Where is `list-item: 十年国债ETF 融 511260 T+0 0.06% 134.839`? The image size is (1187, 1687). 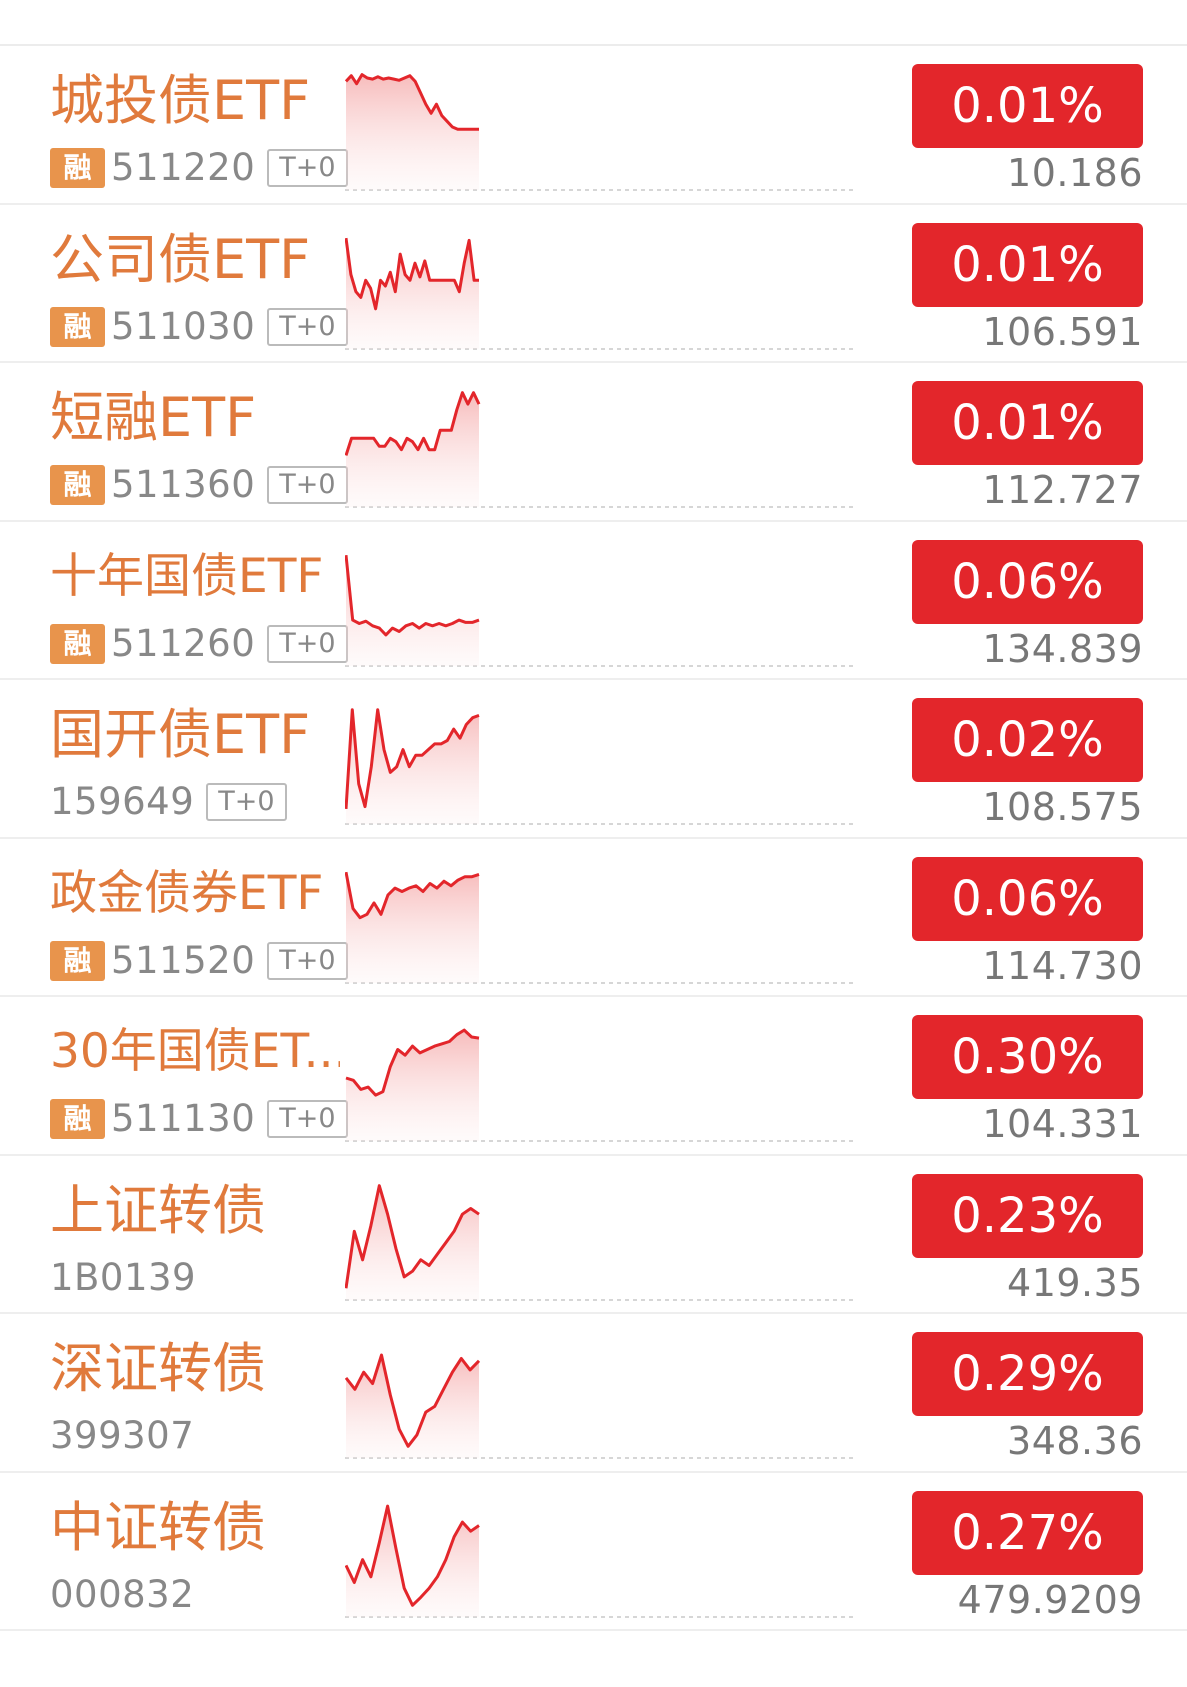
list-item: 十年国债ETF 融 511260 T+0 0.06% 134.839 is located at coordinates (593, 601).